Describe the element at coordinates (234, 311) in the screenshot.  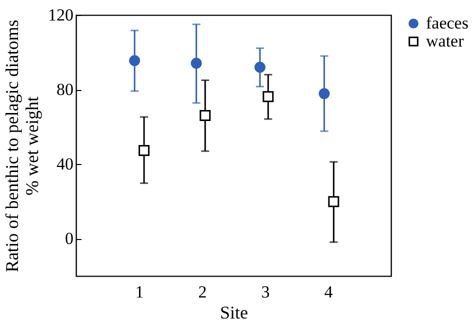
I see `x-axis-title: Site` at that location.